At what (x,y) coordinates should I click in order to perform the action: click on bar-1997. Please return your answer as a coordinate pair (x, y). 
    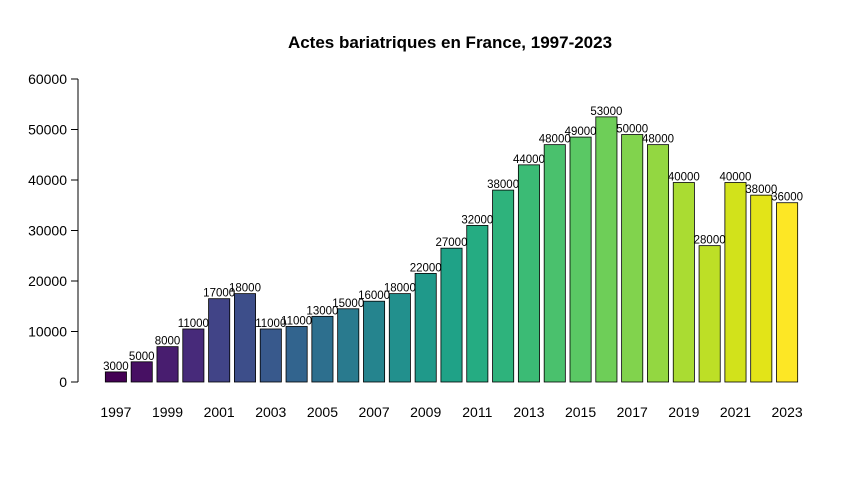
    Looking at the image, I should click on (115, 377).